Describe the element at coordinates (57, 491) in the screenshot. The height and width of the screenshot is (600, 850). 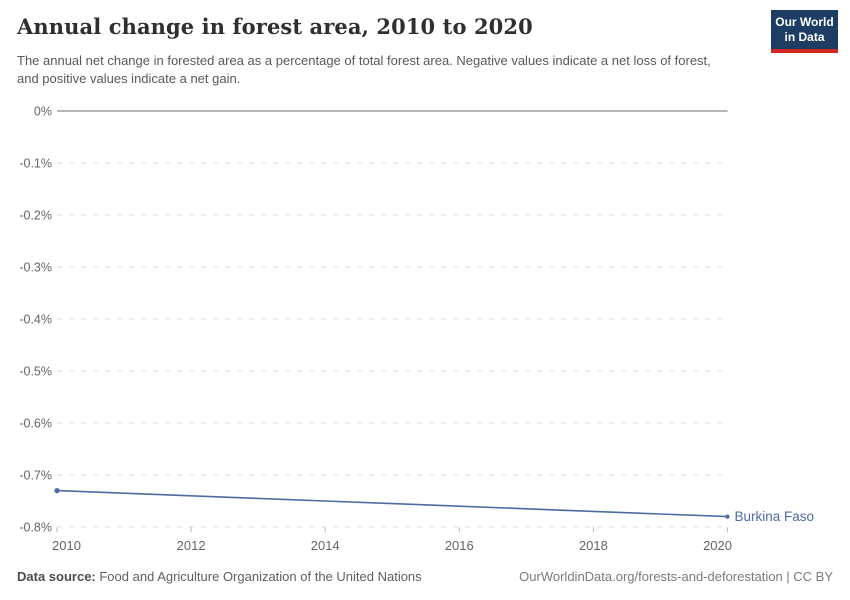
I see `series-start-point` at that location.